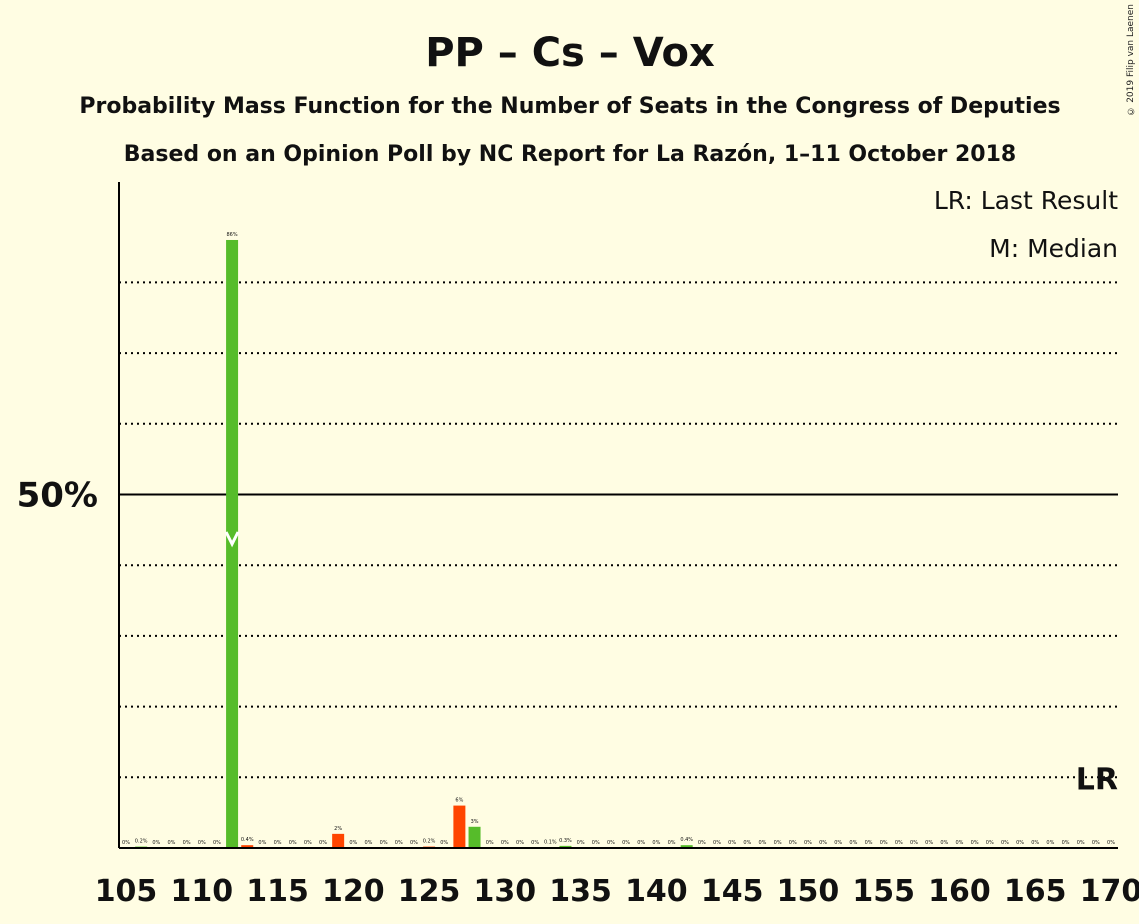 The height and width of the screenshot is (924, 1139). I want to click on bar-label-seat-162: 0%, so click(990, 843).